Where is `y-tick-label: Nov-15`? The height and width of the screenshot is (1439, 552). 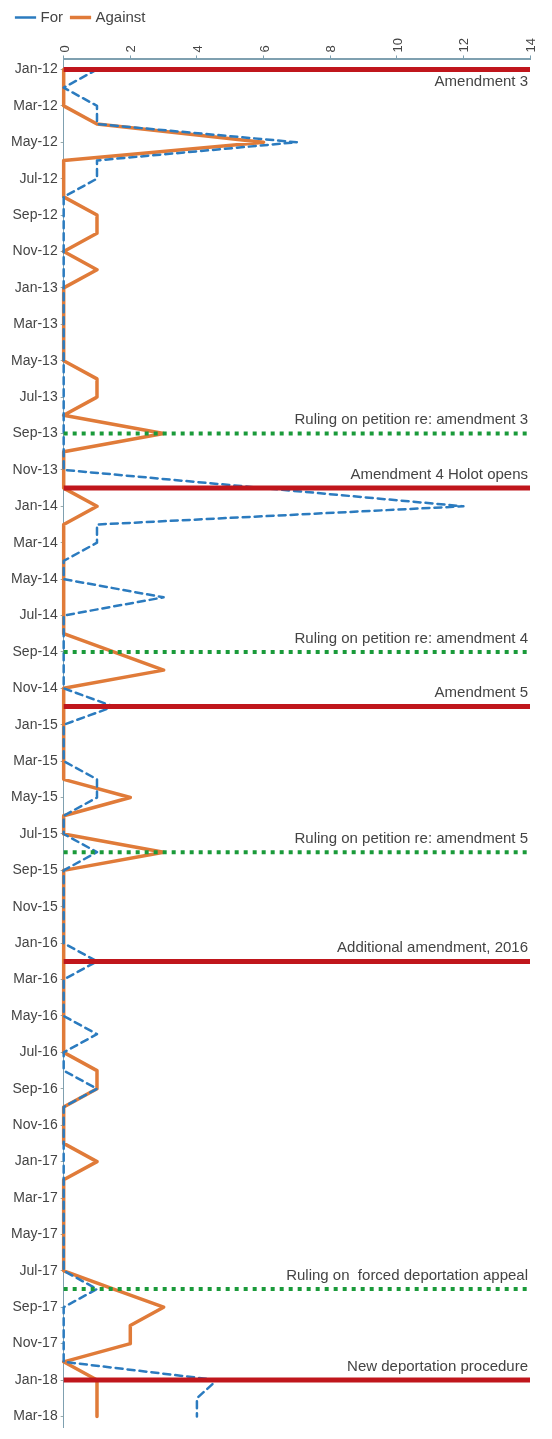 y-tick-label: Nov-15 is located at coordinates (35, 905).